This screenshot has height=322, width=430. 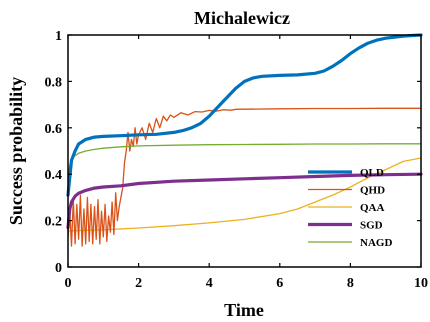 What do you see at coordinates (54, 222) in the screenshot?
I see `y-tick-label: 0.2` at bounding box center [54, 222].